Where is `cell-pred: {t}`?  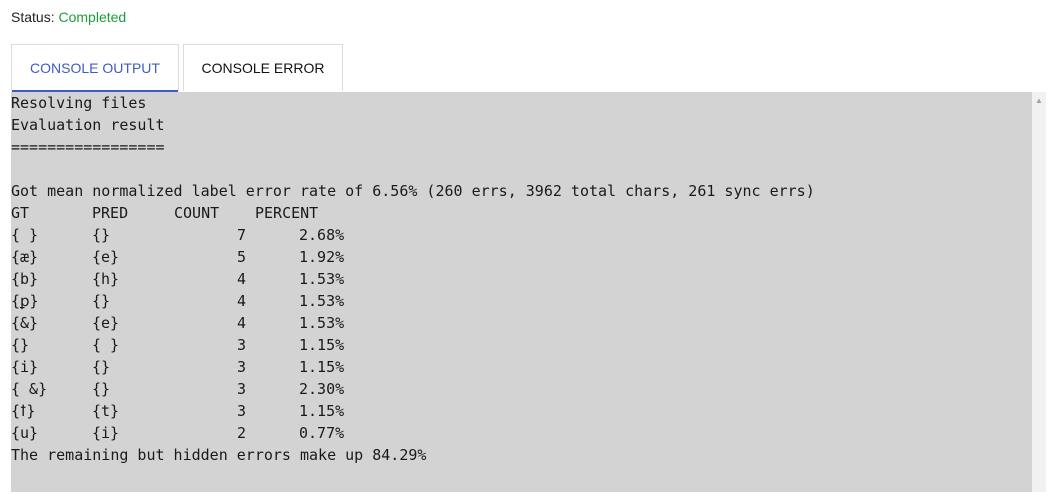 cell-pred: {t} is located at coordinates (106, 411).